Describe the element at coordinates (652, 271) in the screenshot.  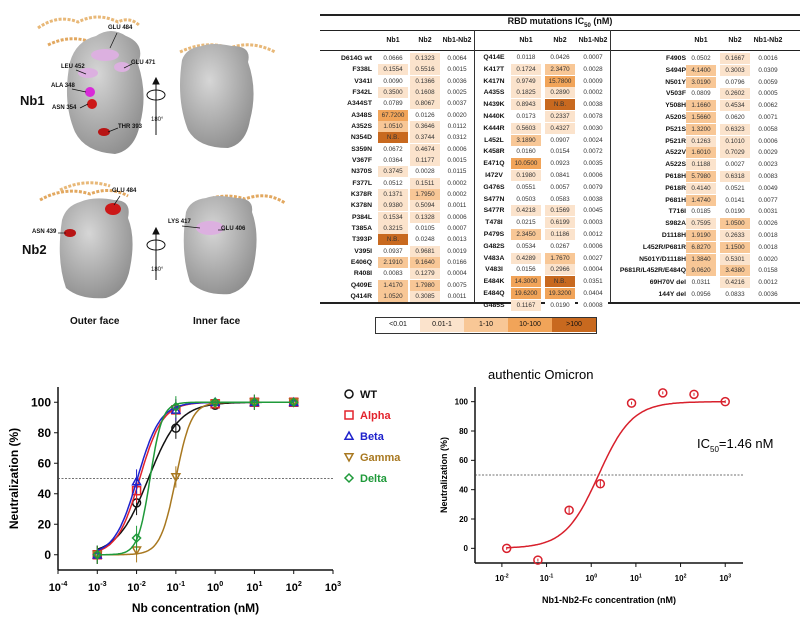
I see `mutation-label: P681R/L452R/E484Q` at that location.